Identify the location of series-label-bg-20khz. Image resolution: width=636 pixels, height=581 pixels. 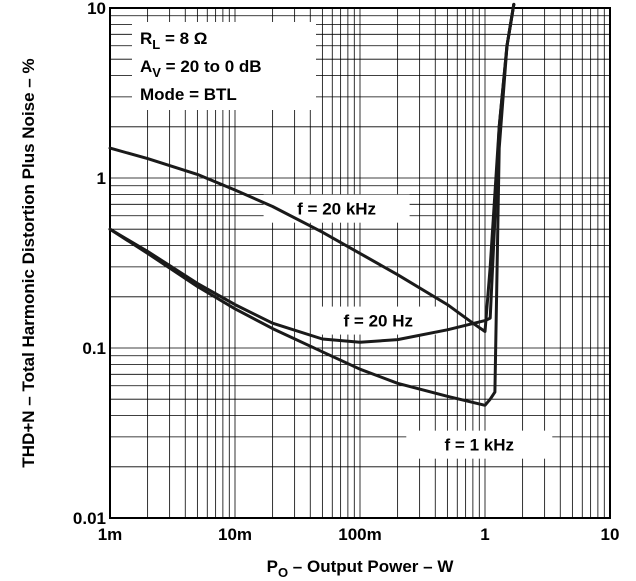
(336, 208).